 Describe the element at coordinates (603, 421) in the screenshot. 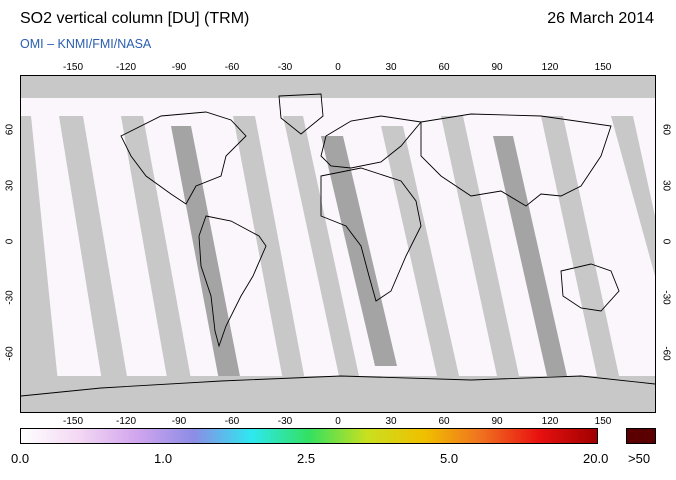

I see `lon-tick-bottom: 150` at that location.